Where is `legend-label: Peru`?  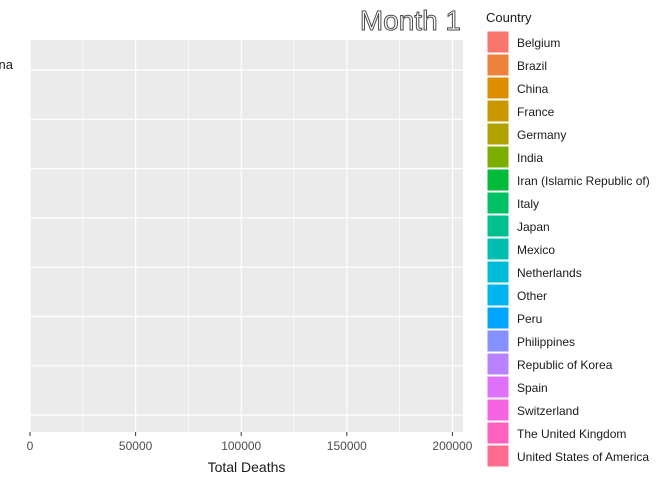 legend-label: Peru is located at coordinates (529, 319).